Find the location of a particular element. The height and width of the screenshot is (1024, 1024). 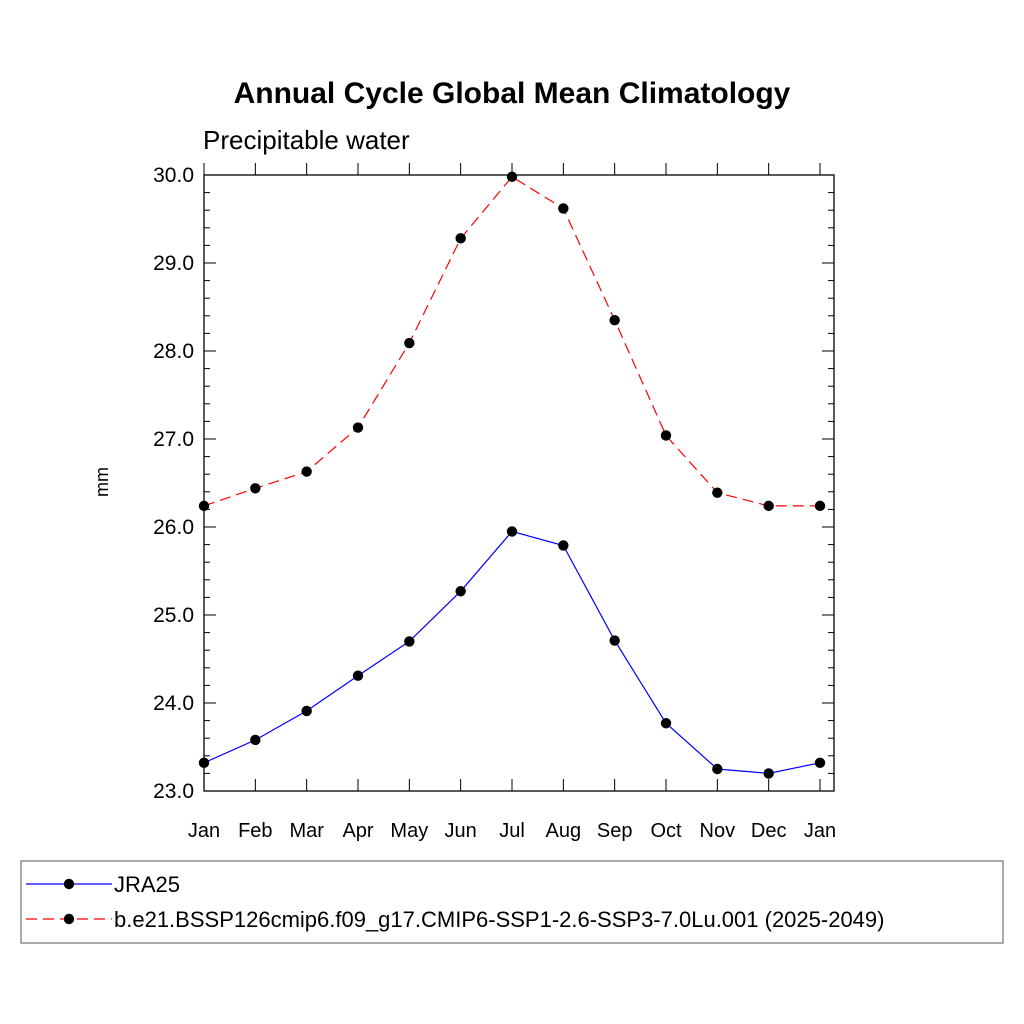

x-tick-label: Feb is located at coordinates (255, 831).